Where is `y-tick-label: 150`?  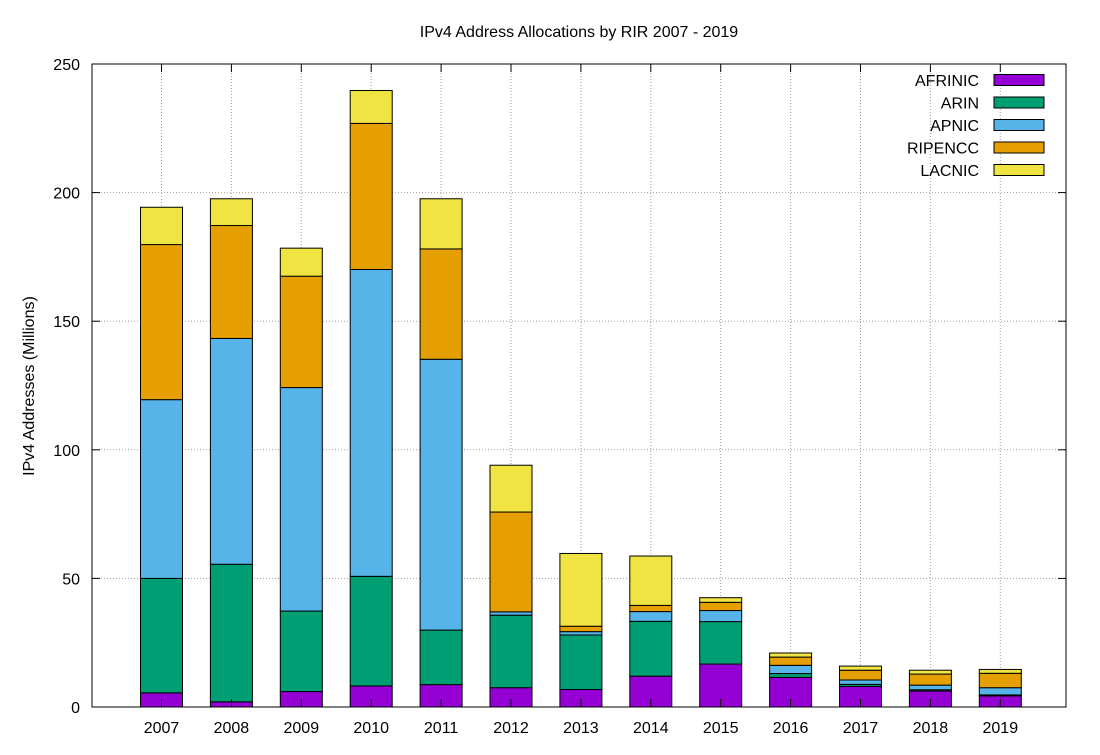
y-tick-label: 150 is located at coordinates (66, 322).